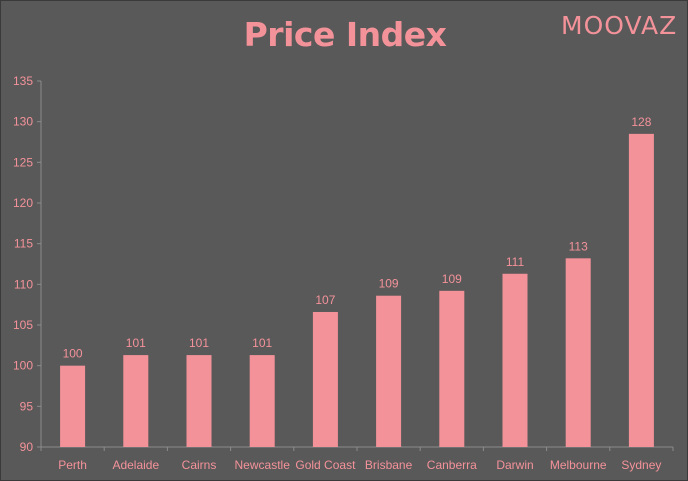 The height and width of the screenshot is (481, 688). What do you see at coordinates (23, 162) in the screenshot?
I see `y-tick-label: 125` at bounding box center [23, 162].